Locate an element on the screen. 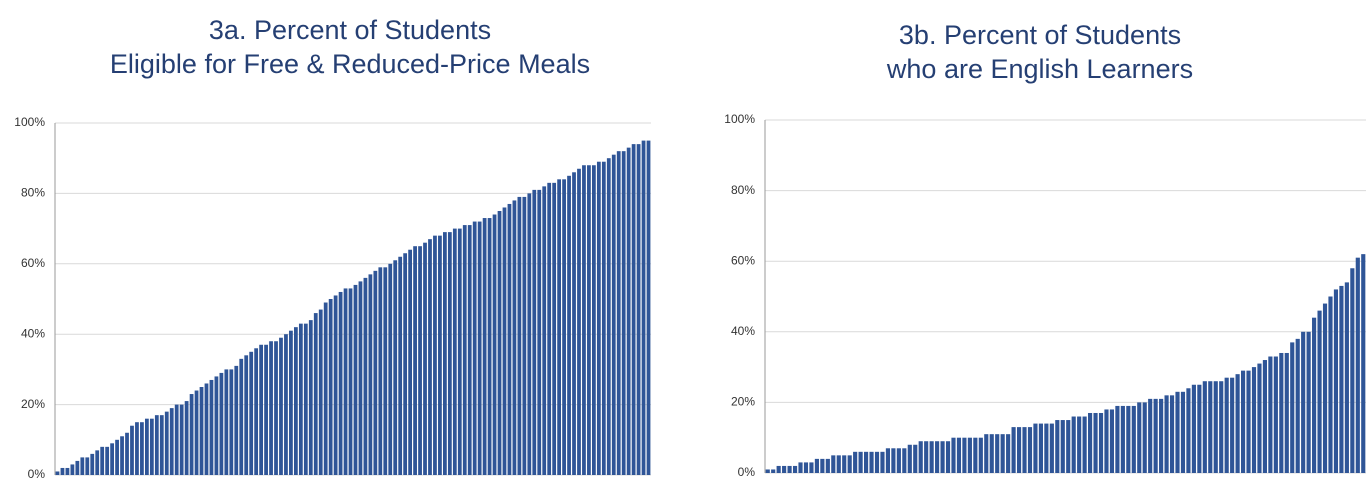 The height and width of the screenshot is (479, 1372). y-tick-label: 60% is located at coordinates (33, 263).